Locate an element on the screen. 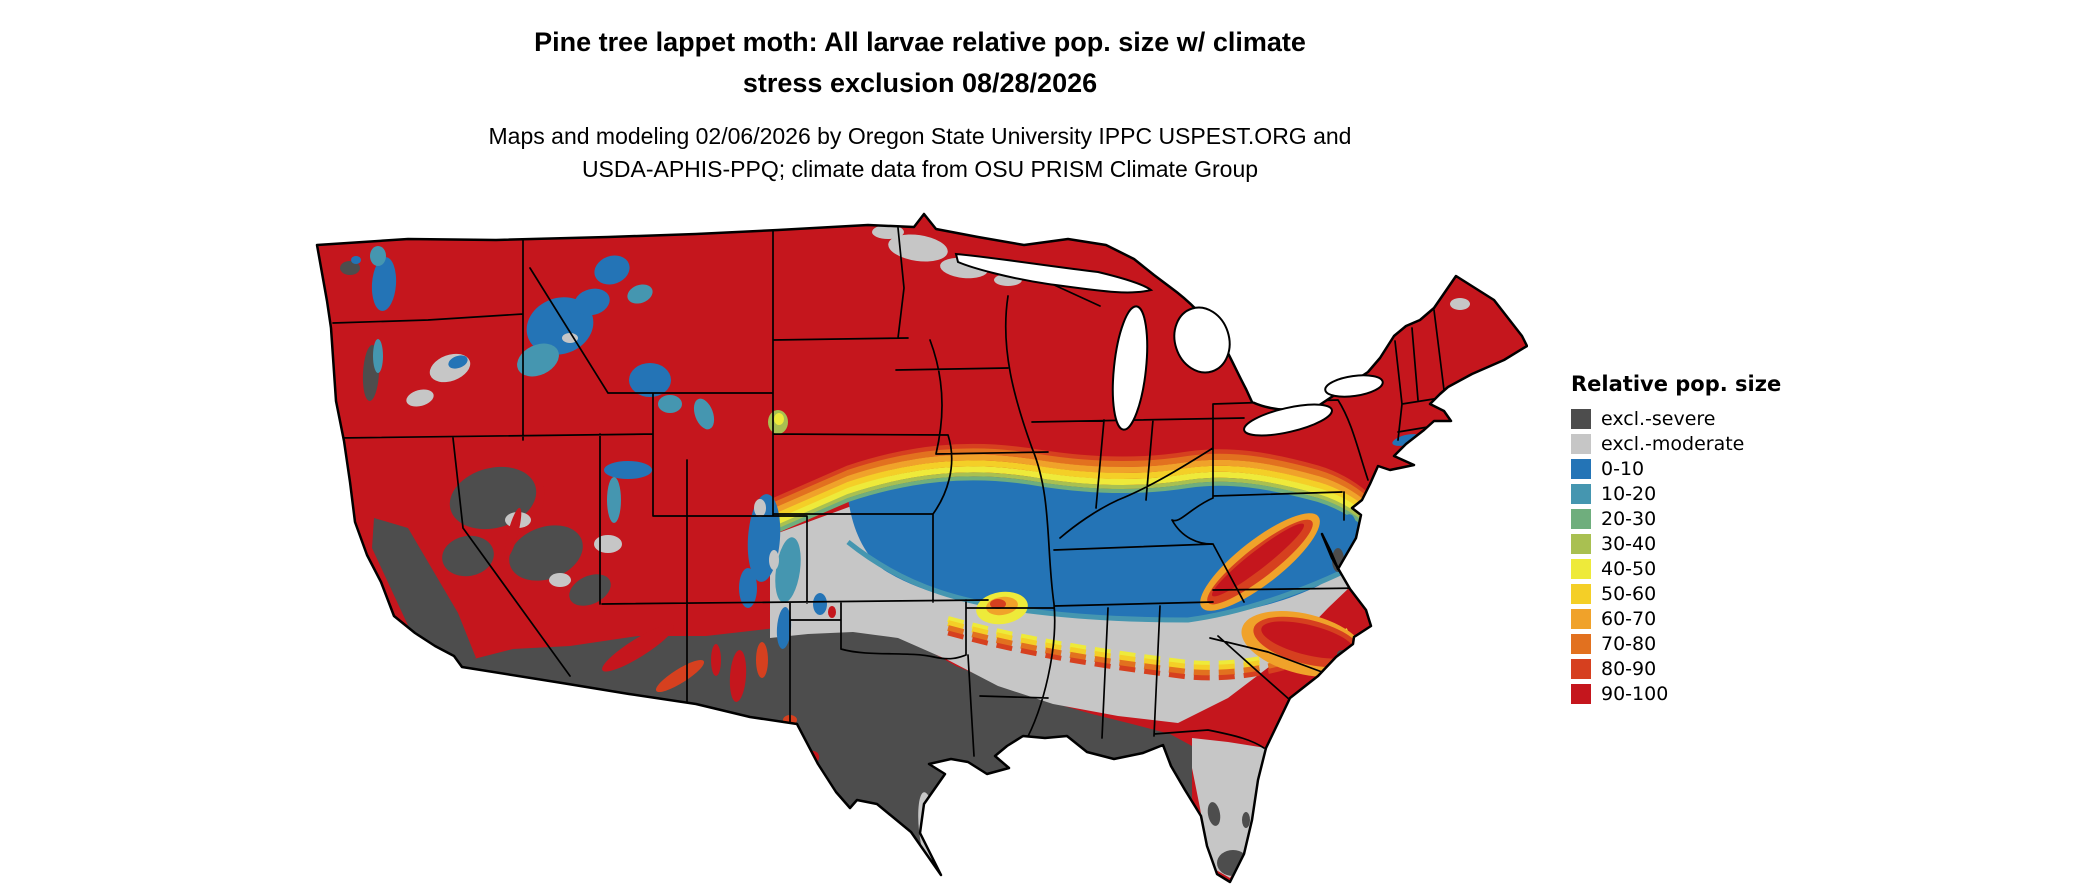  region-california-valley-severe is located at coordinates (424, 592).